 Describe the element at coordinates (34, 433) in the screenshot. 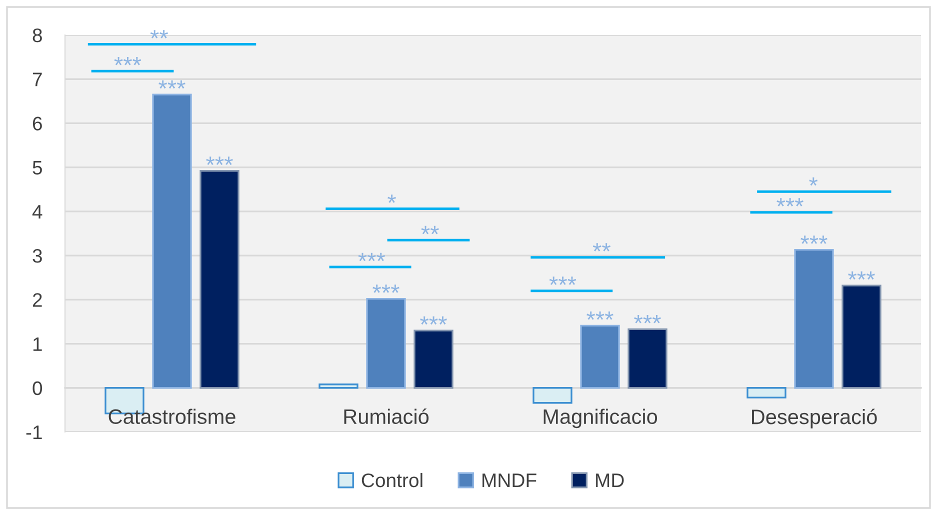

I see `y-tick-label: -1` at that location.